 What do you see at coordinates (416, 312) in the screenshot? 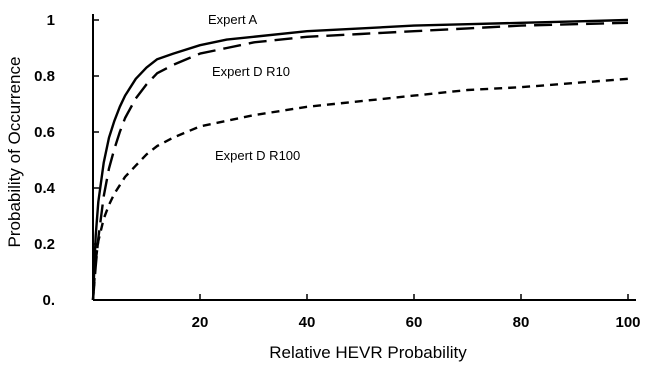
I see `x-ticks: 20 40 60 80 100` at bounding box center [416, 312].